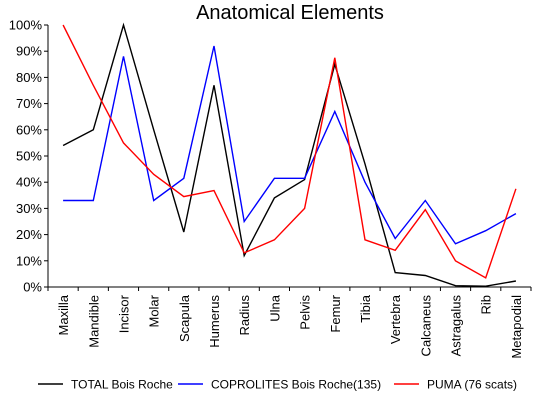 This screenshot has width=553, height=401. What do you see at coordinates (456, 326) in the screenshot?
I see `x-tick-label: Astragalus` at bounding box center [456, 326].